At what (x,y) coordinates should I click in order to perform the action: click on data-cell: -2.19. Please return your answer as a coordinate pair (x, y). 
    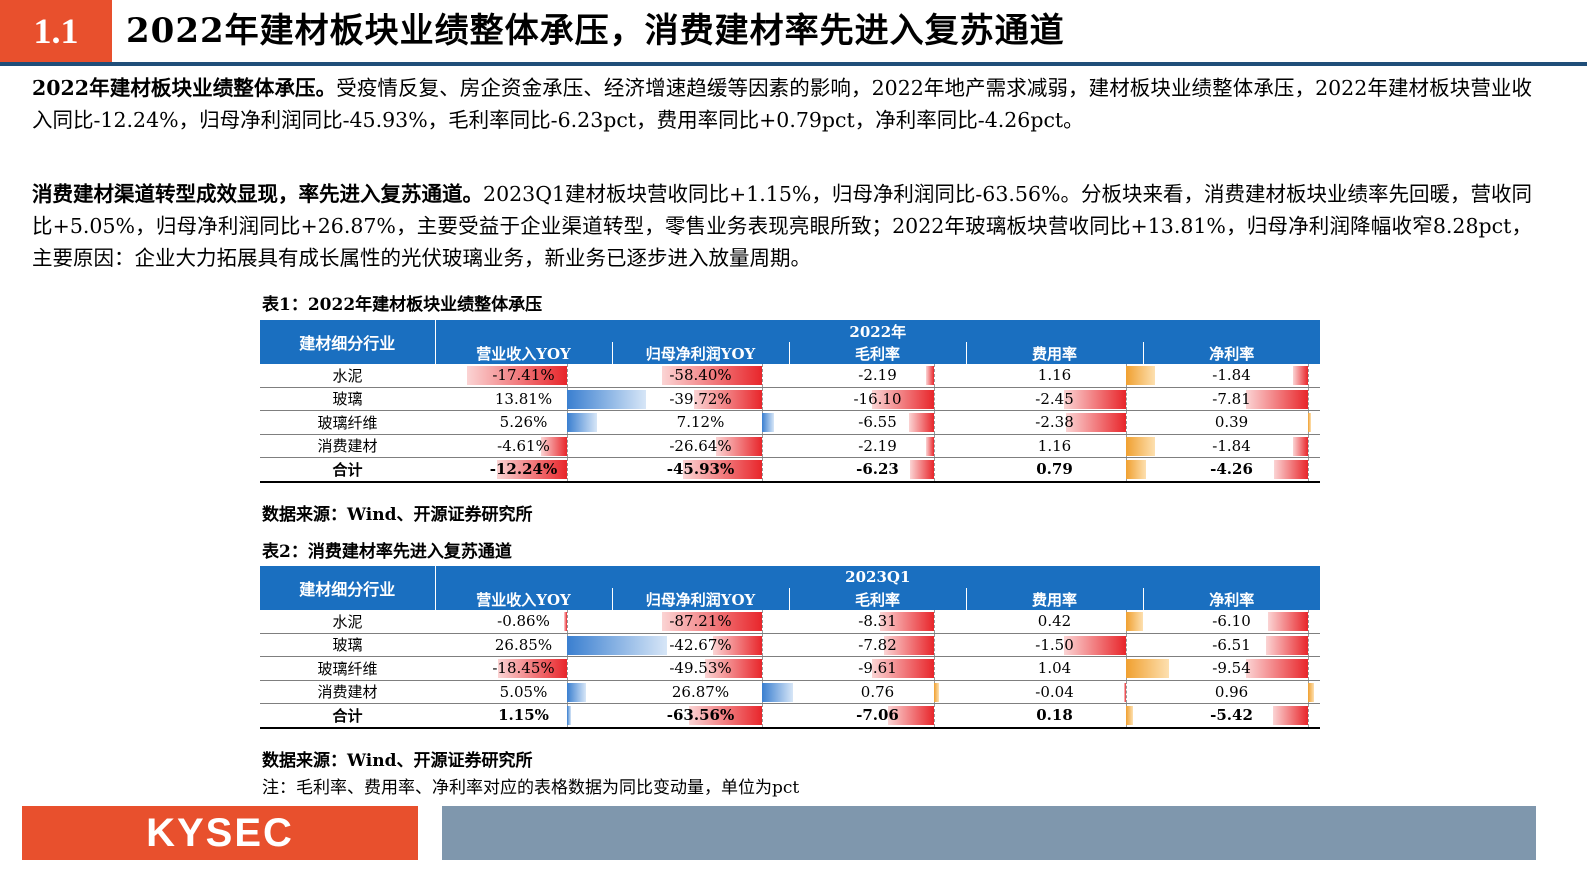
    Looking at the image, I should click on (877, 446).